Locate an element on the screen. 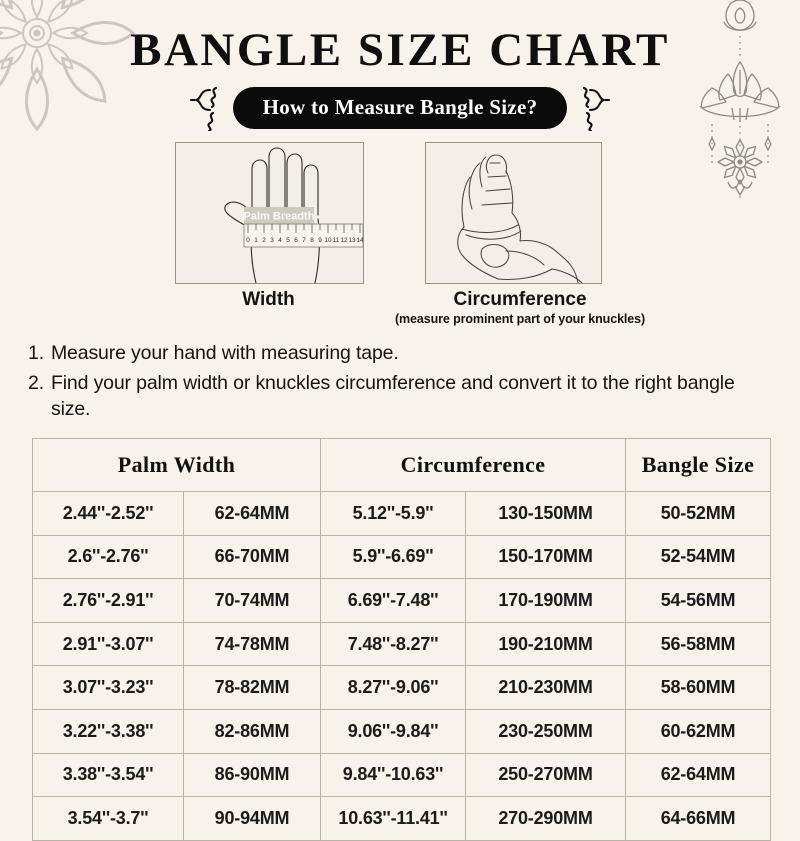  svg-text: 12 is located at coordinates (344, 240).